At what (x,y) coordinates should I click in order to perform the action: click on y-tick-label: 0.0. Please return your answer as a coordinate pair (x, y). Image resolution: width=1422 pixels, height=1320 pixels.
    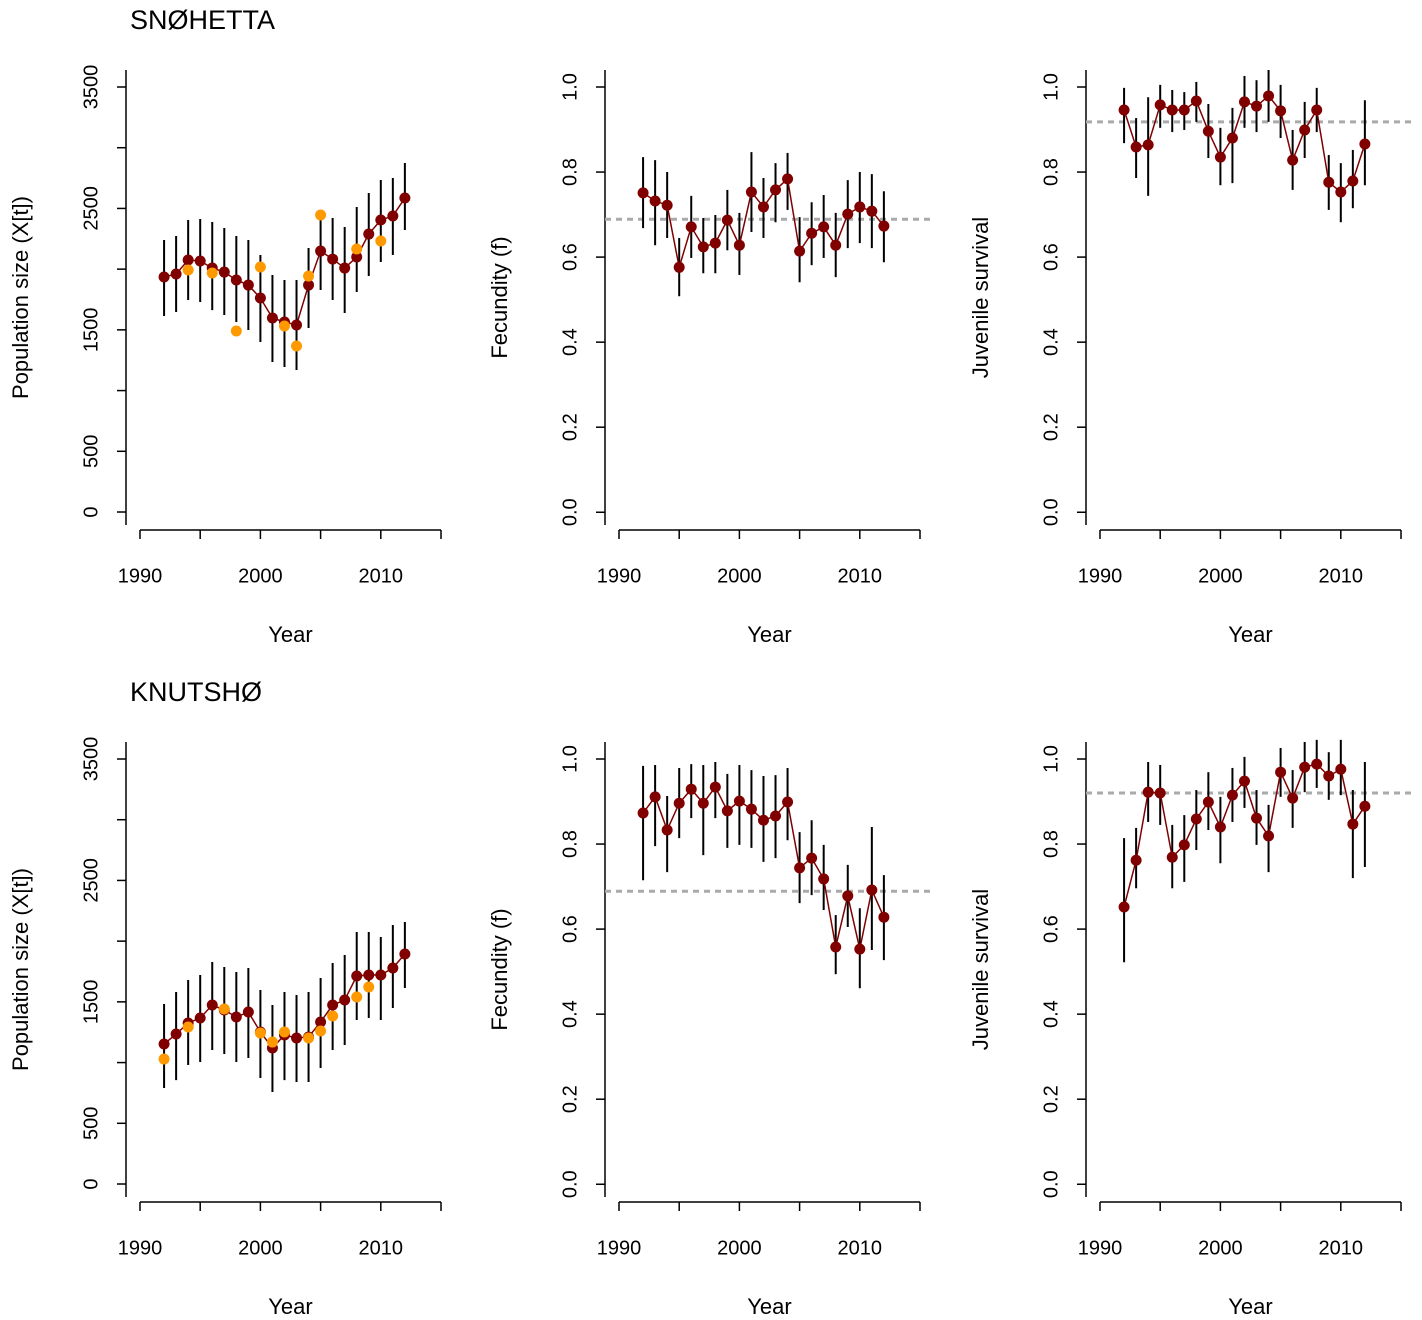
    Looking at the image, I should click on (1051, 1184).